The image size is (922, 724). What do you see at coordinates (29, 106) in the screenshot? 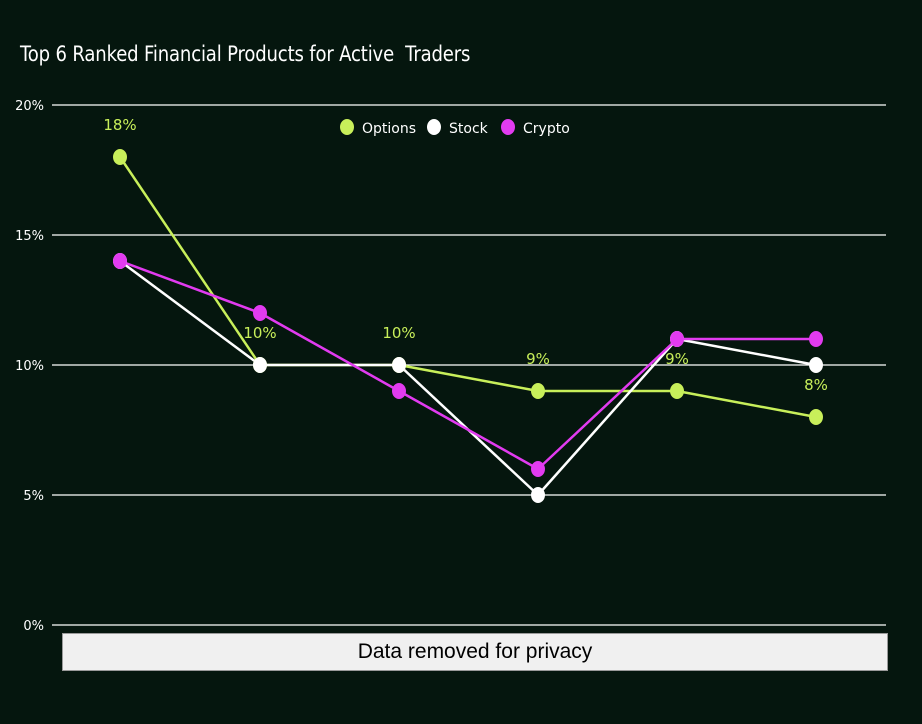
I see `y-tick-label-4: 20%` at bounding box center [29, 106].